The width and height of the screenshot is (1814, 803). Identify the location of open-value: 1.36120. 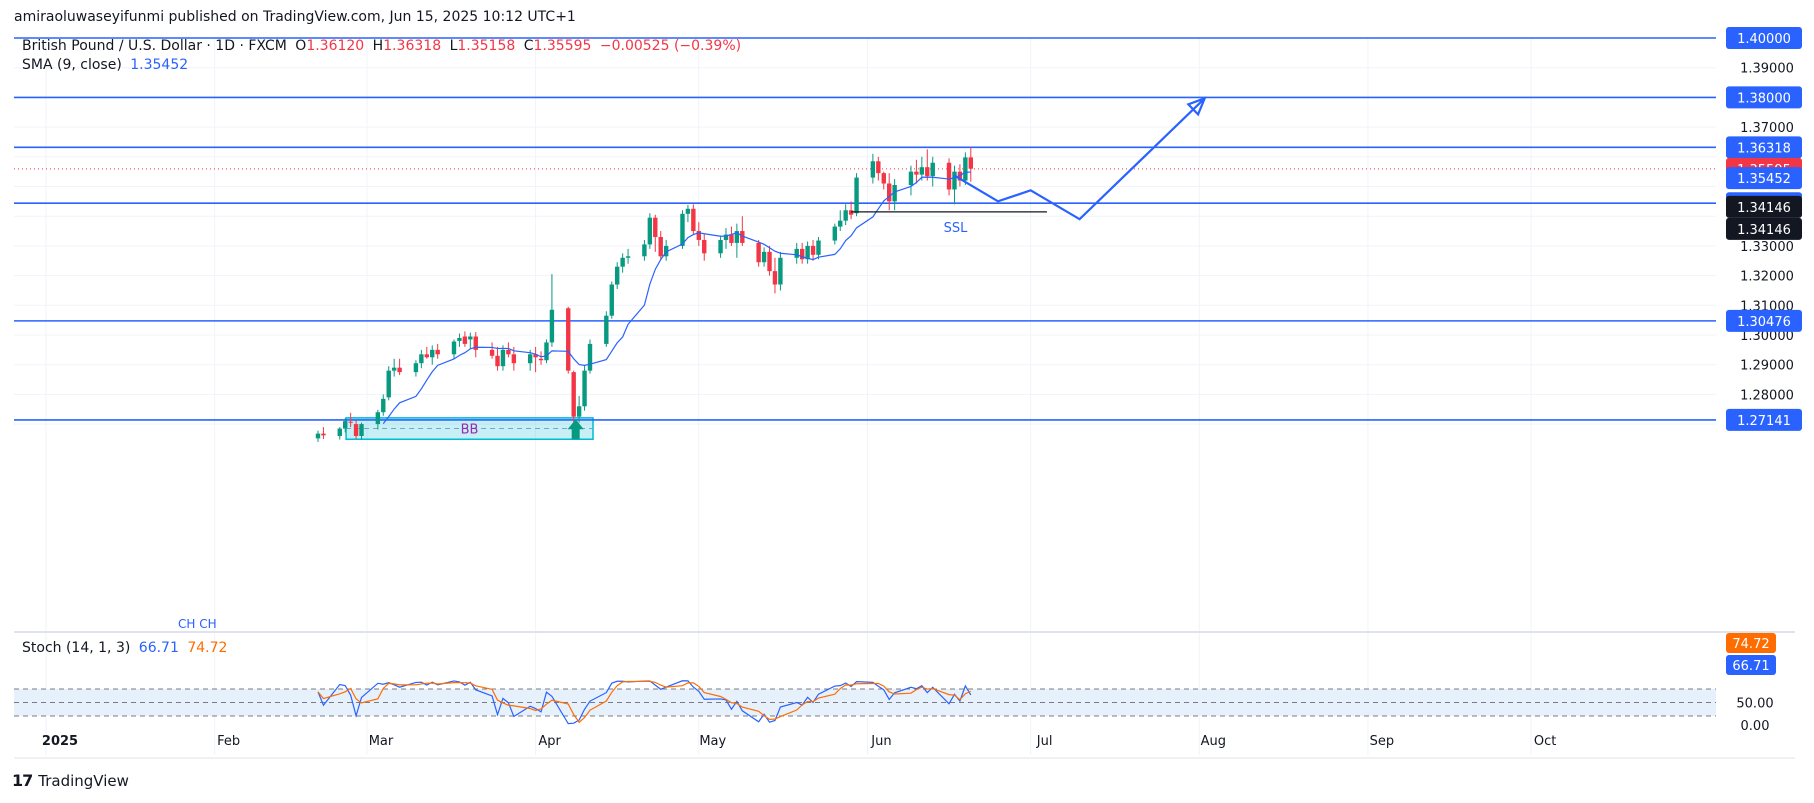
(335, 46).